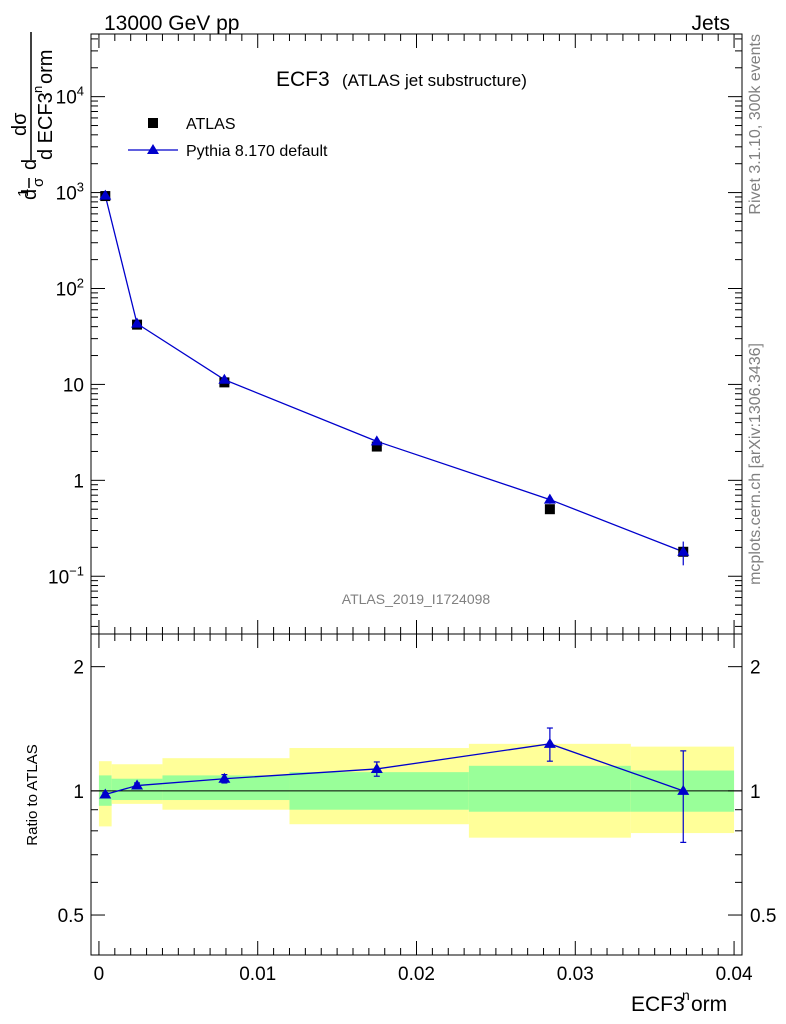 This screenshot has height=1024, width=786. I want to click on legend-marker-pythia, so click(153, 149).